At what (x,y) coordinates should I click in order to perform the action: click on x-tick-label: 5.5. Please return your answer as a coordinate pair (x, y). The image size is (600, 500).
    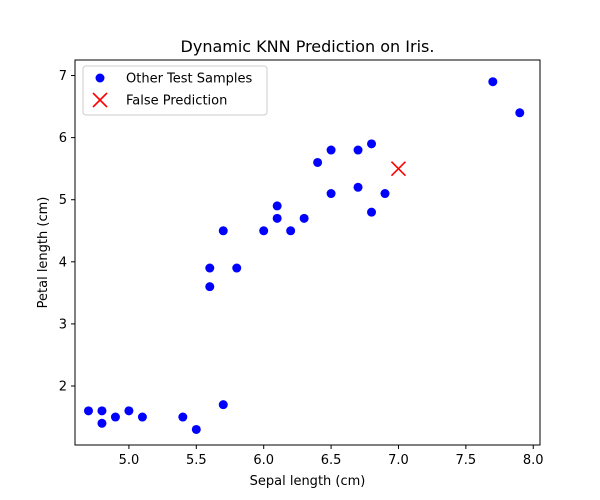
    Looking at the image, I should click on (196, 460).